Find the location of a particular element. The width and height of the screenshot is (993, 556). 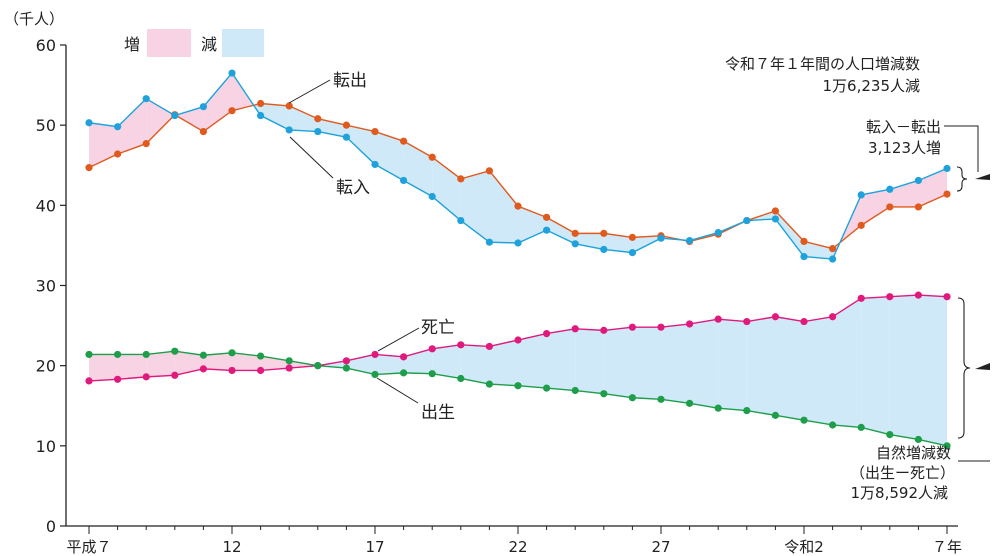

y-tick-label: 20 is located at coordinates (46, 366).